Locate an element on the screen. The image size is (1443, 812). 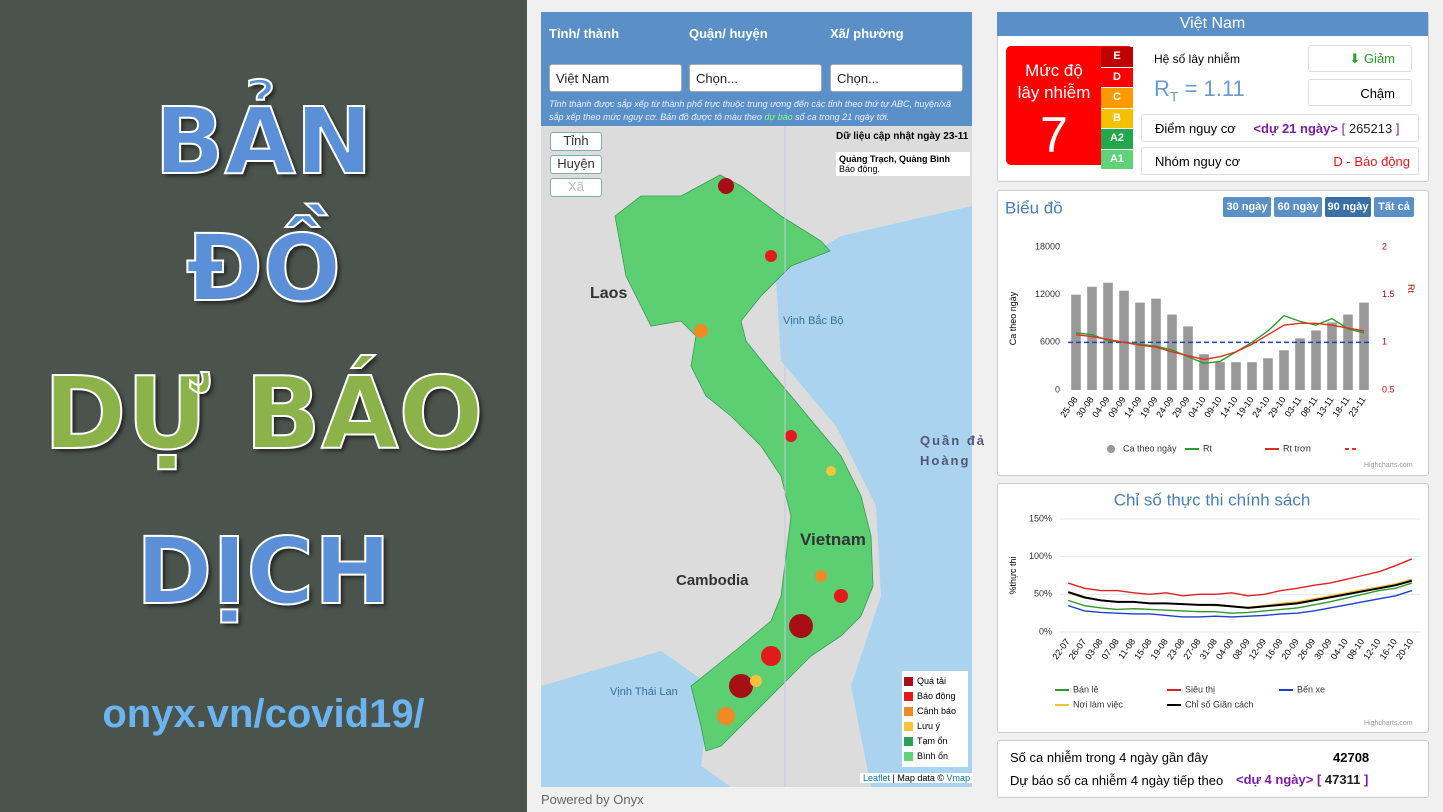
range-button: 90 ngày is located at coordinates (1348, 207).